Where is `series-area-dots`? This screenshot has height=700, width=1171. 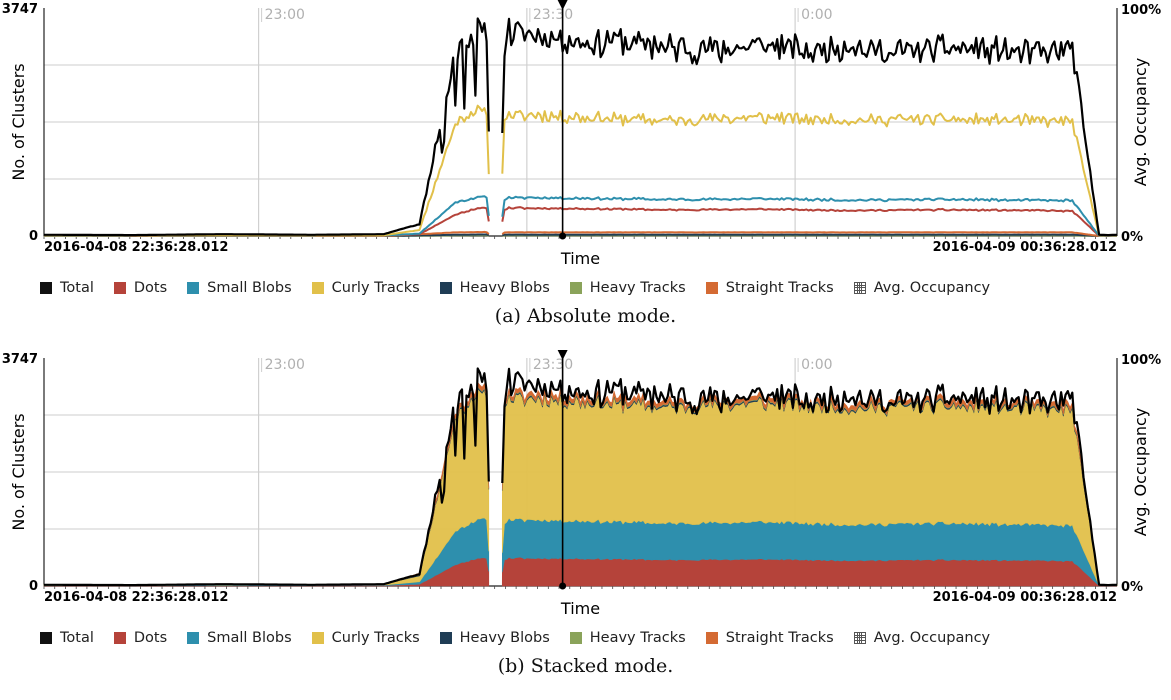 series-area-dots is located at coordinates (580, 571).